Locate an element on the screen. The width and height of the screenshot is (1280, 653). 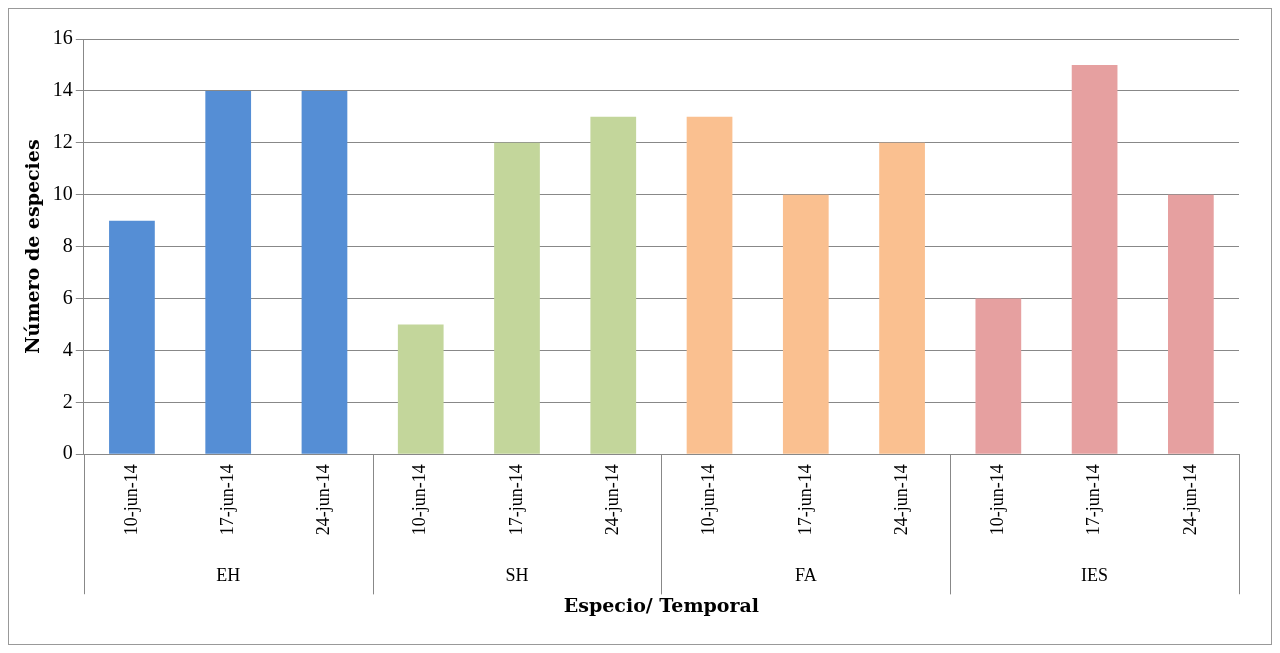
y-tick-label: 10 is located at coordinates (62, 192).